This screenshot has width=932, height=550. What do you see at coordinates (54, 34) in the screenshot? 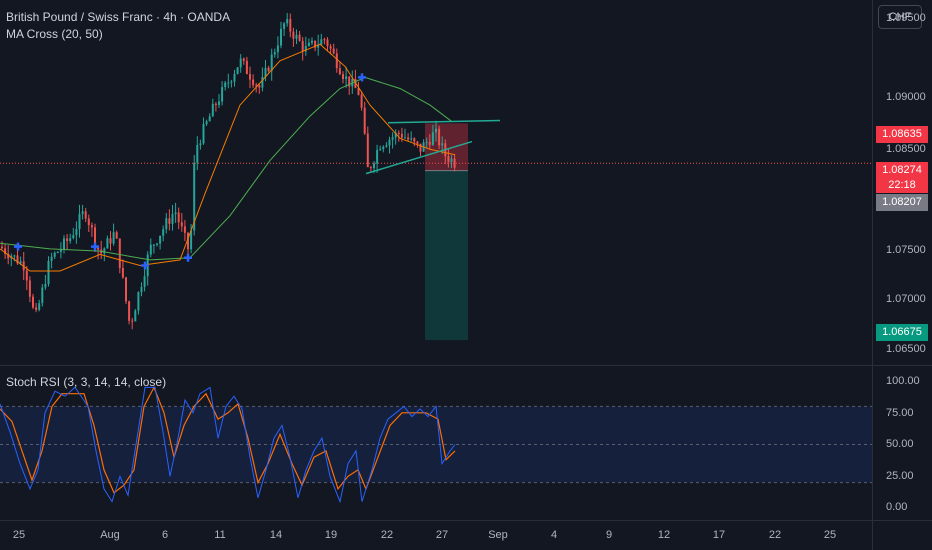
I see `ma-cross-indicator-label: MA Cross (20, 50)` at bounding box center [54, 34].